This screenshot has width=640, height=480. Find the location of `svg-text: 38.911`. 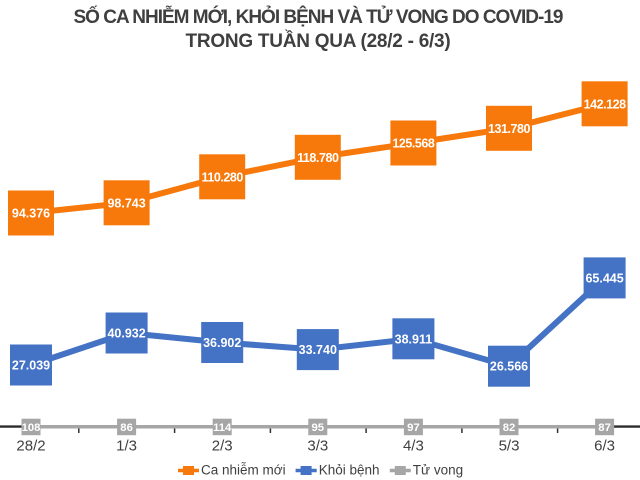

svg-text: 38.911 is located at coordinates (414, 339).